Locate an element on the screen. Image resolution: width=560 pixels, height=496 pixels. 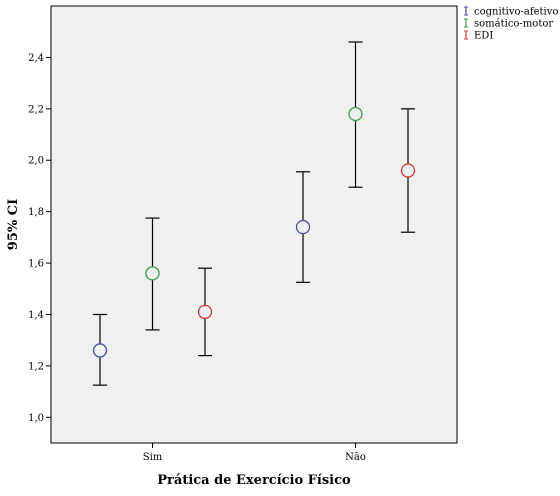
y-tick-label: 1,4 is located at coordinates (36, 315).